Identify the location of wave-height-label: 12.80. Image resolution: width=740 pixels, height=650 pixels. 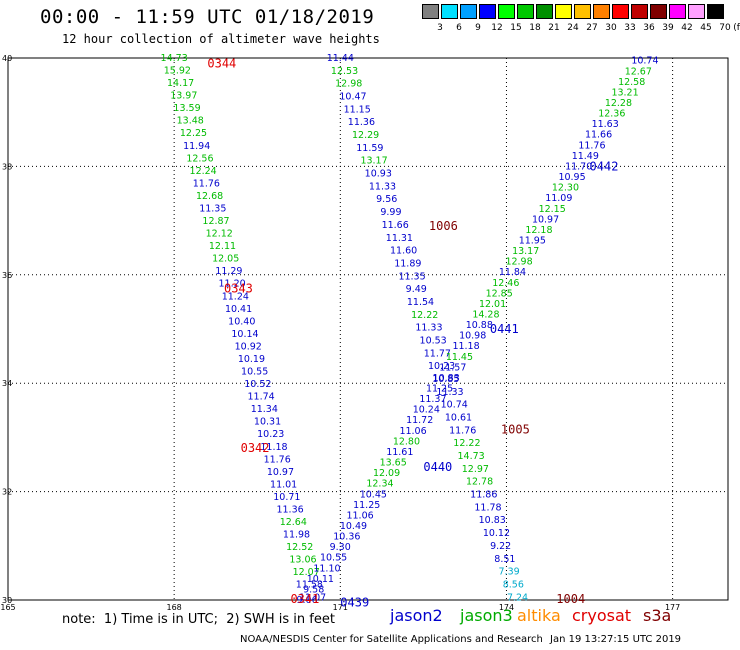
(406, 441).